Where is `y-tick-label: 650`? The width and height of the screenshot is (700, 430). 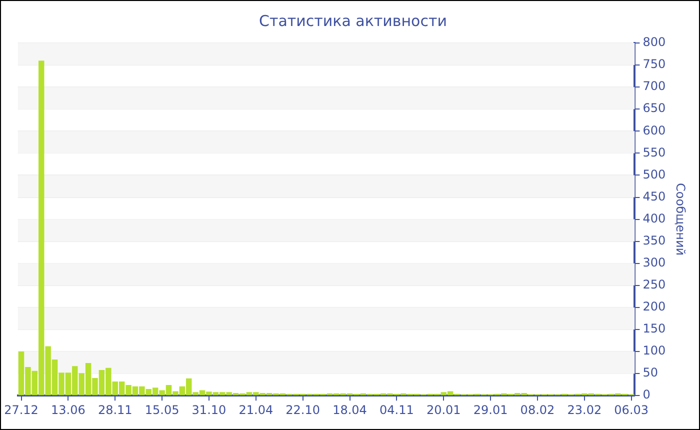 y-tick-label: 650 is located at coordinates (654, 108).